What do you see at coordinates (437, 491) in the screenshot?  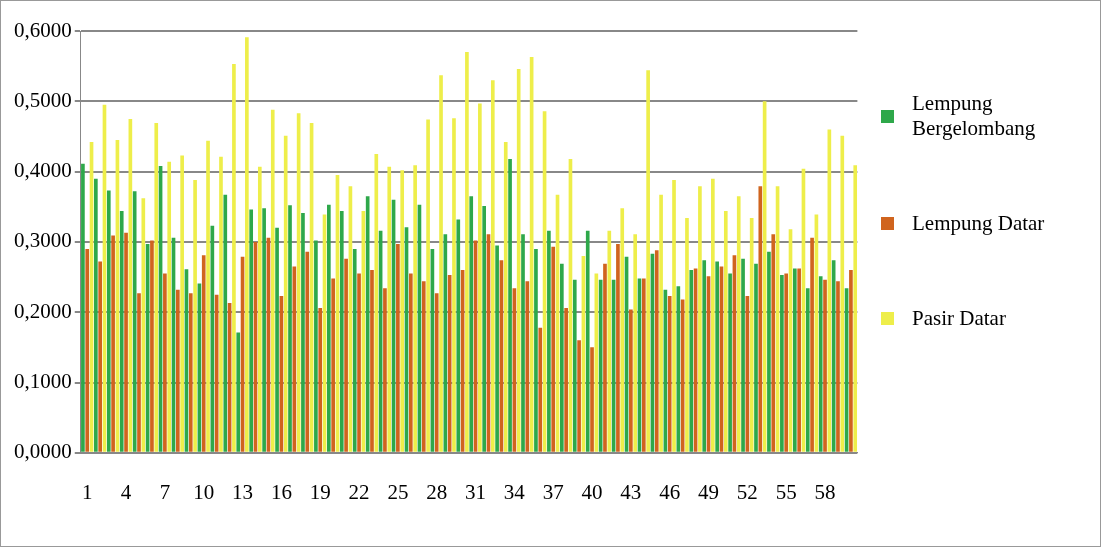 I see `x-tick-label: 28` at bounding box center [437, 491].